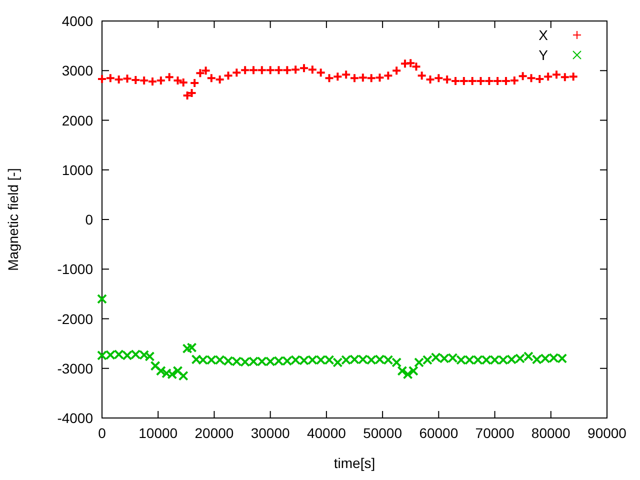  I want to click on legend-label: X, so click(543, 35).